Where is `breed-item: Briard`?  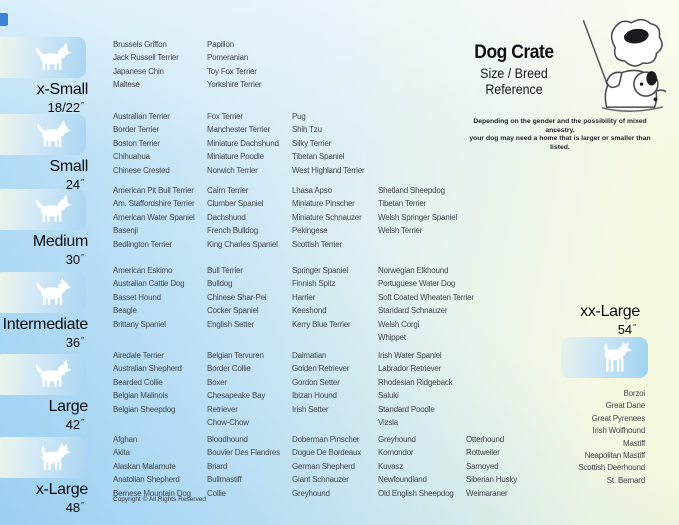
breed-item: Briard is located at coordinates (217, 466).